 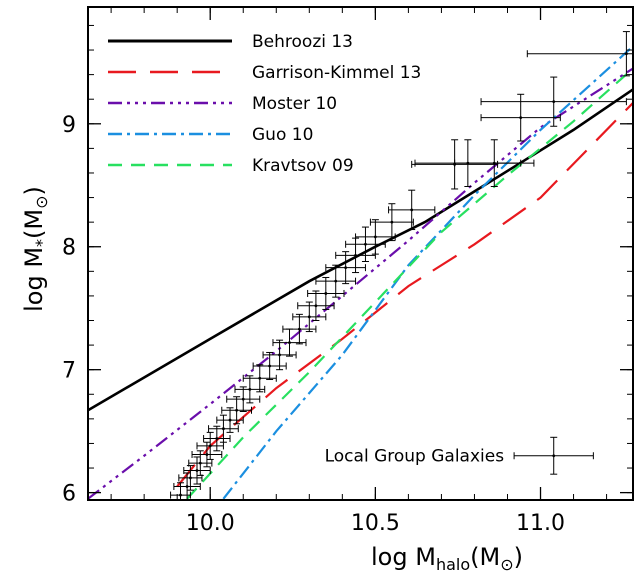 What do you see at coordinates (69, 494) in the screenshot?
I see `y-tick-label: 6` at bounding box center [69, 494].